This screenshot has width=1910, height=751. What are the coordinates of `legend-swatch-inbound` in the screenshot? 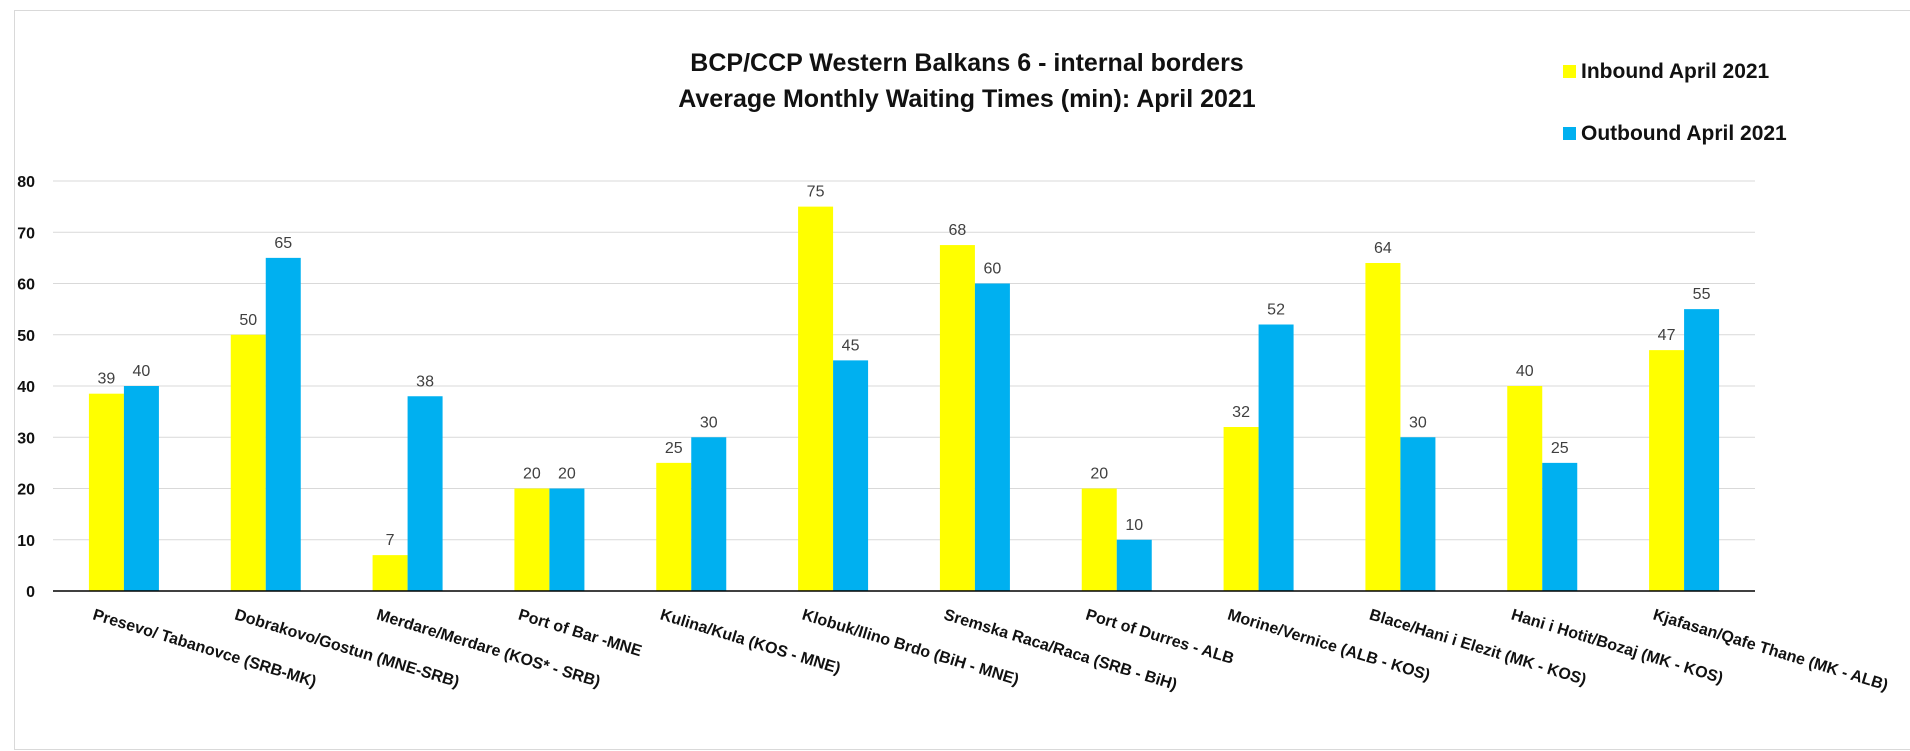 It's located at (1569, 71).